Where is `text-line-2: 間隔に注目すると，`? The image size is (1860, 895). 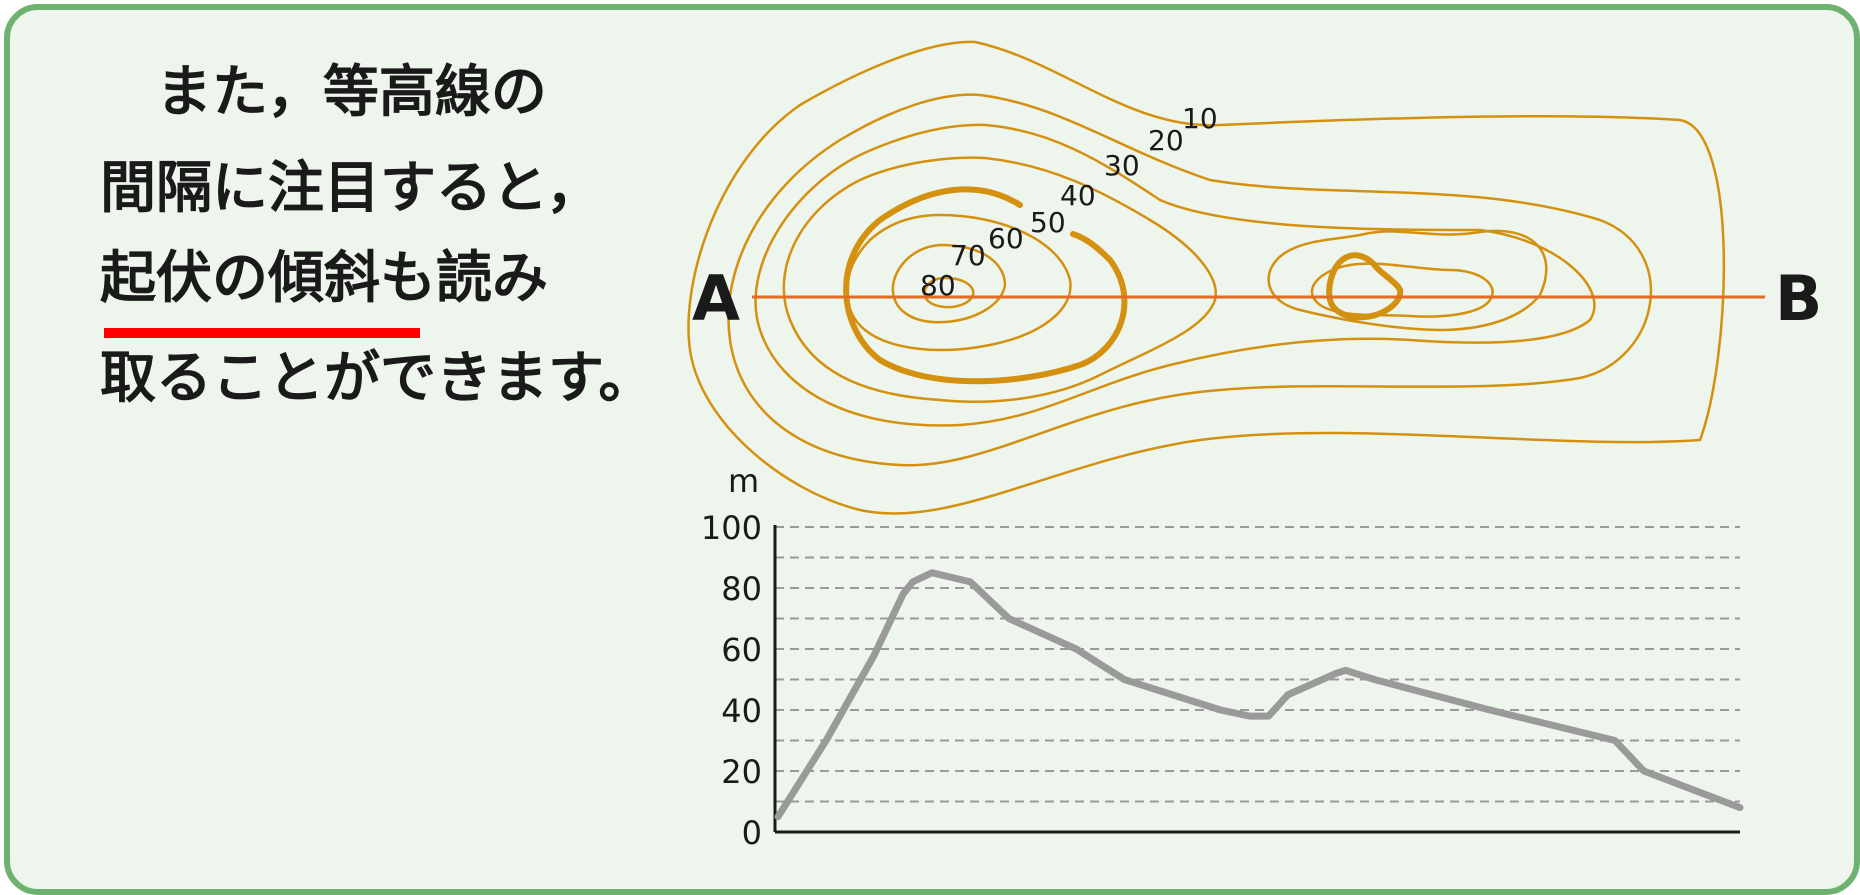 text-line-2: 間隔に注目すると， is located at coordinates (351, 188).